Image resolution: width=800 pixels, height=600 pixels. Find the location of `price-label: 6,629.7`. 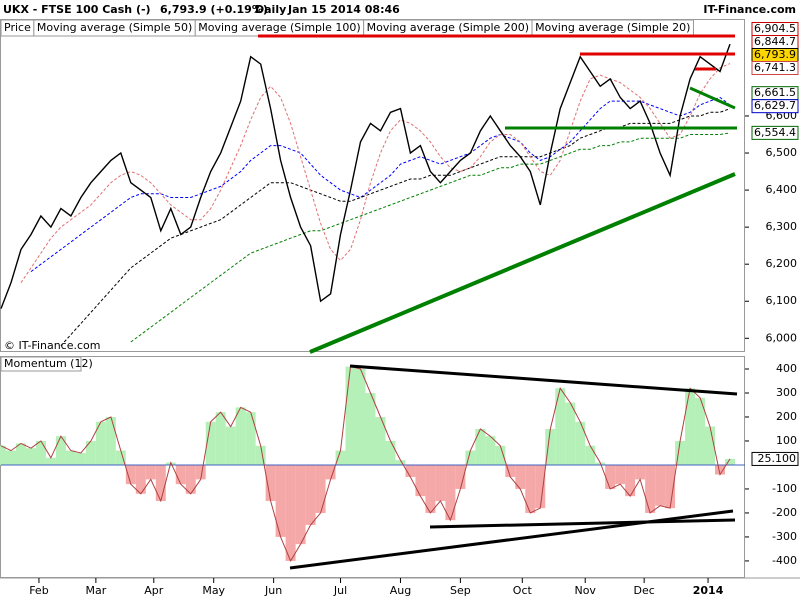

price-label: 6,629.7 is located at coordinates (775, 105).